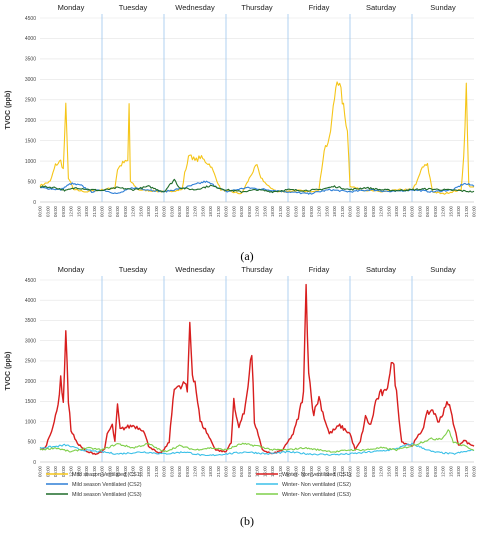 Image resolution: width=481 pixels, height=550 pixels. What do you see at coordinates (257, 7) in the screenshot?
I see `day-label: Thursday` at bounding box center [257, 7].